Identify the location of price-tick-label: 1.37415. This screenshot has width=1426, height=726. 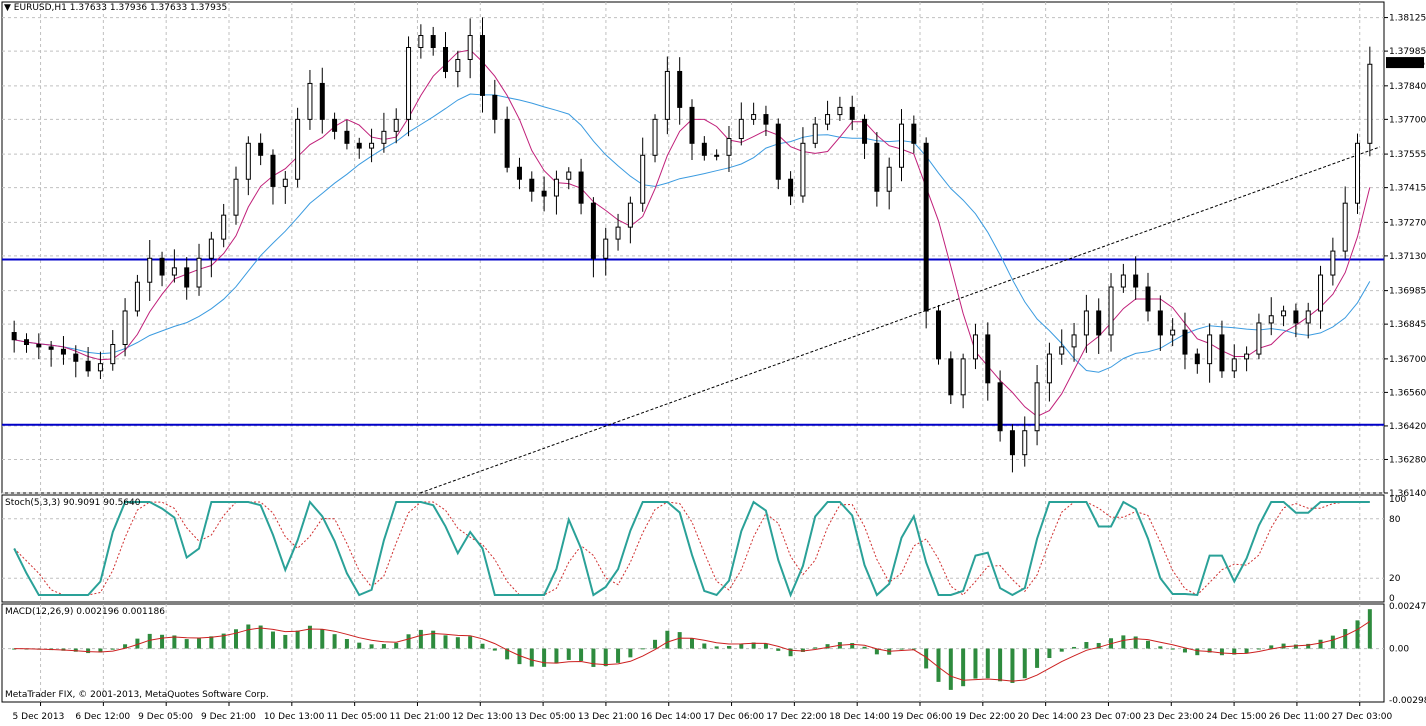
(1407, 189).